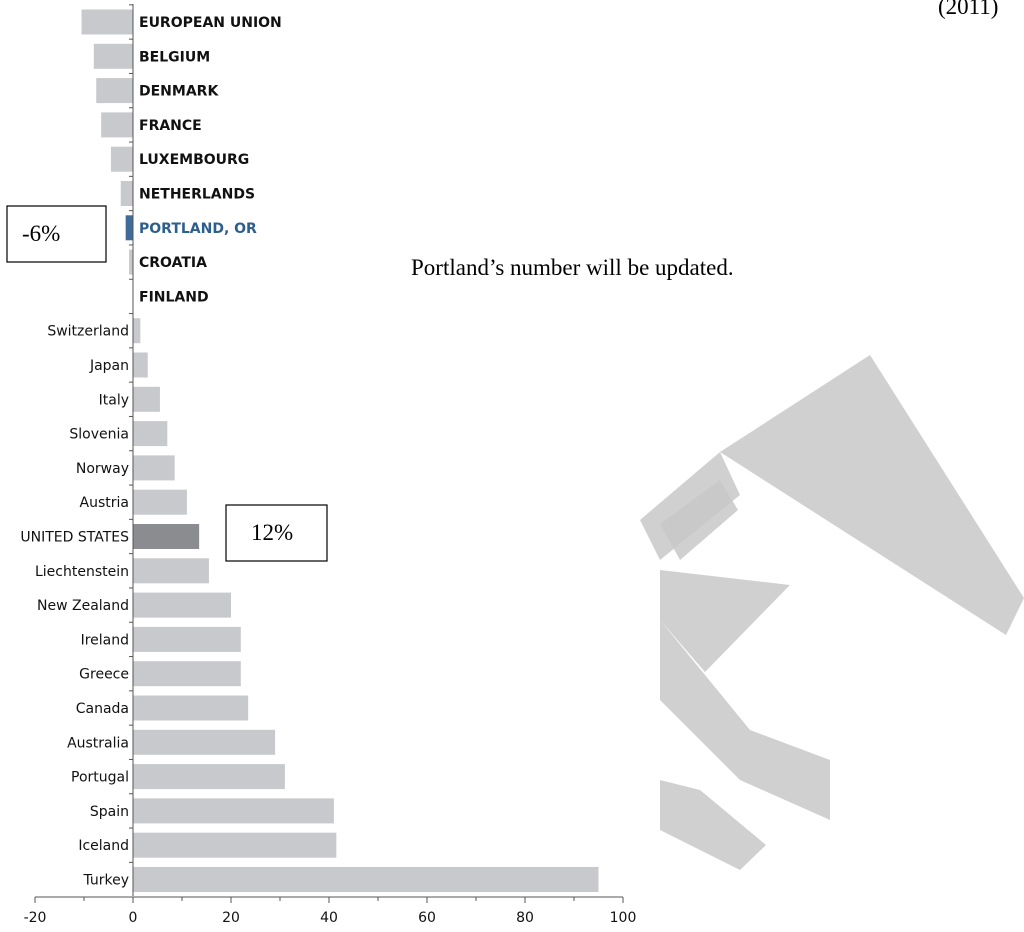  I want to click on bar-australia, so click(204, 742).